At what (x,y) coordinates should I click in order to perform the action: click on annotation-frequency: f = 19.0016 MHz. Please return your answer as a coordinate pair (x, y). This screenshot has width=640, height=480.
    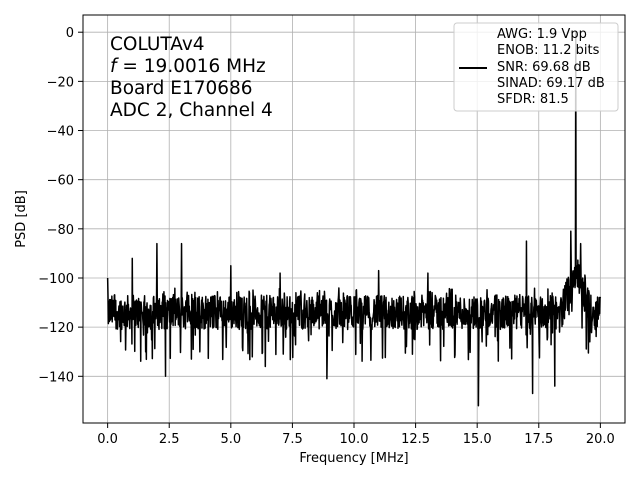
    Looking at the image, I should click on (188, 66).